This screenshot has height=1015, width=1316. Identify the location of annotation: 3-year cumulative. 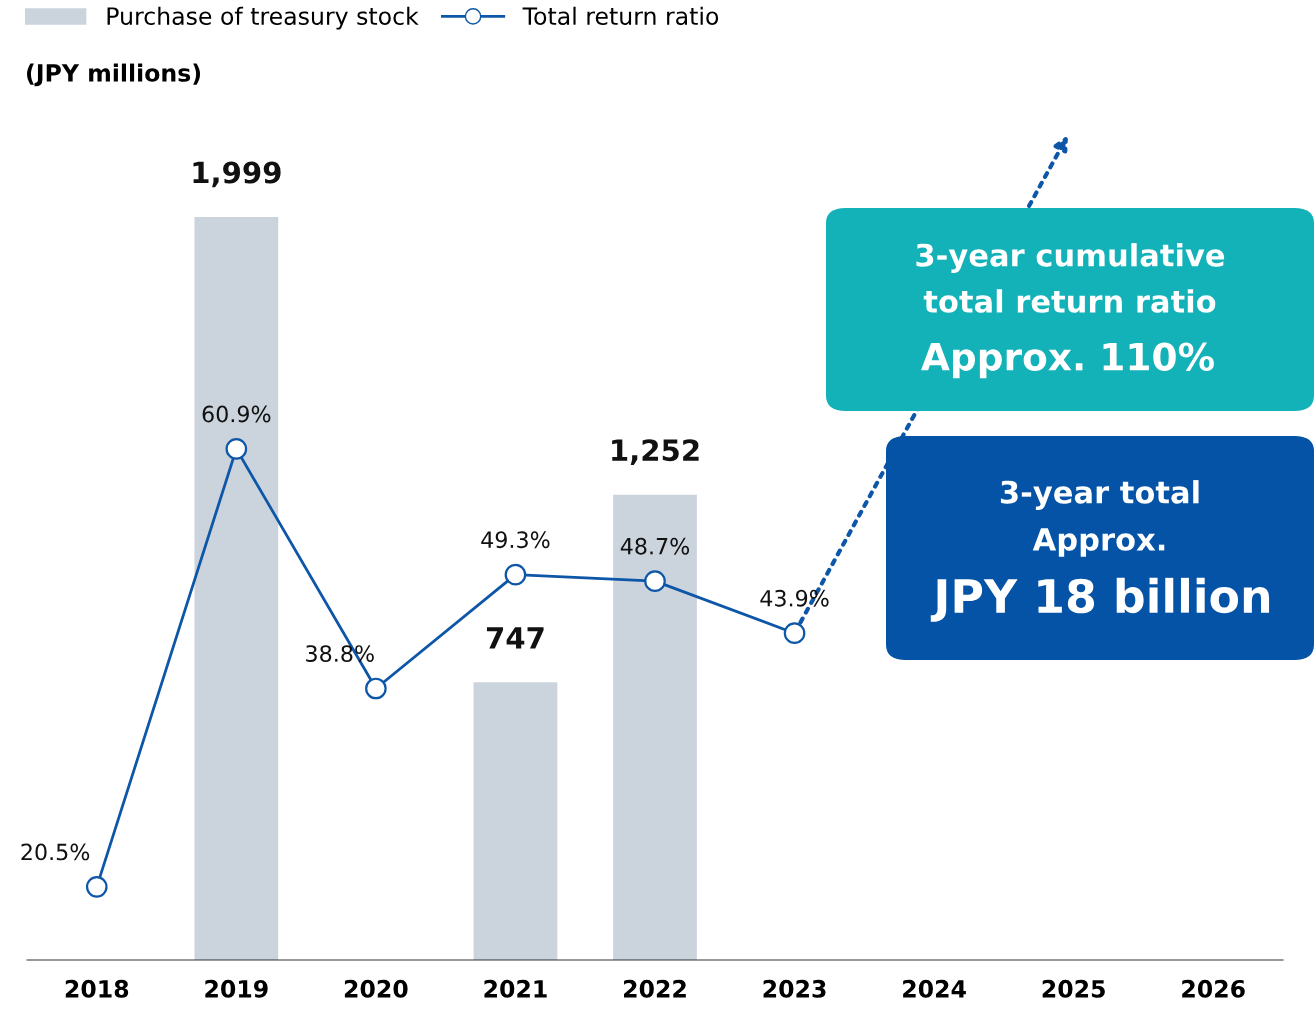
(1070, 258).